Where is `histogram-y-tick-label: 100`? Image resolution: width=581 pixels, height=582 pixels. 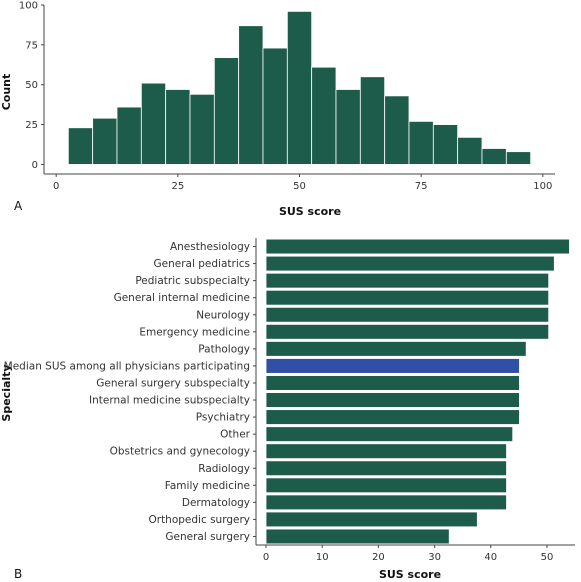 histogram-y-tick-label: 100 is located at coordinates (28, 6).